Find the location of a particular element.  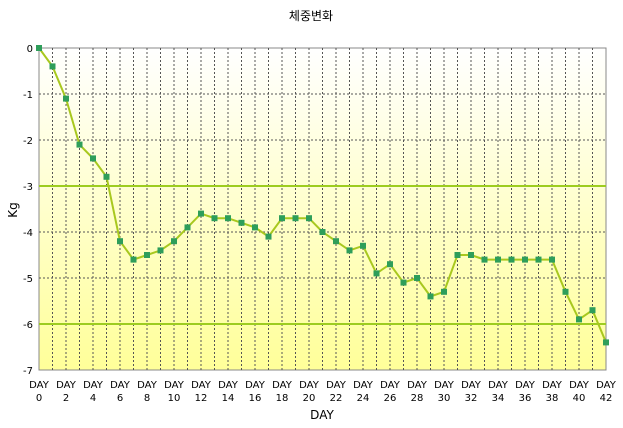

x-tick-label: 2 is located at coordinates (66, 398).